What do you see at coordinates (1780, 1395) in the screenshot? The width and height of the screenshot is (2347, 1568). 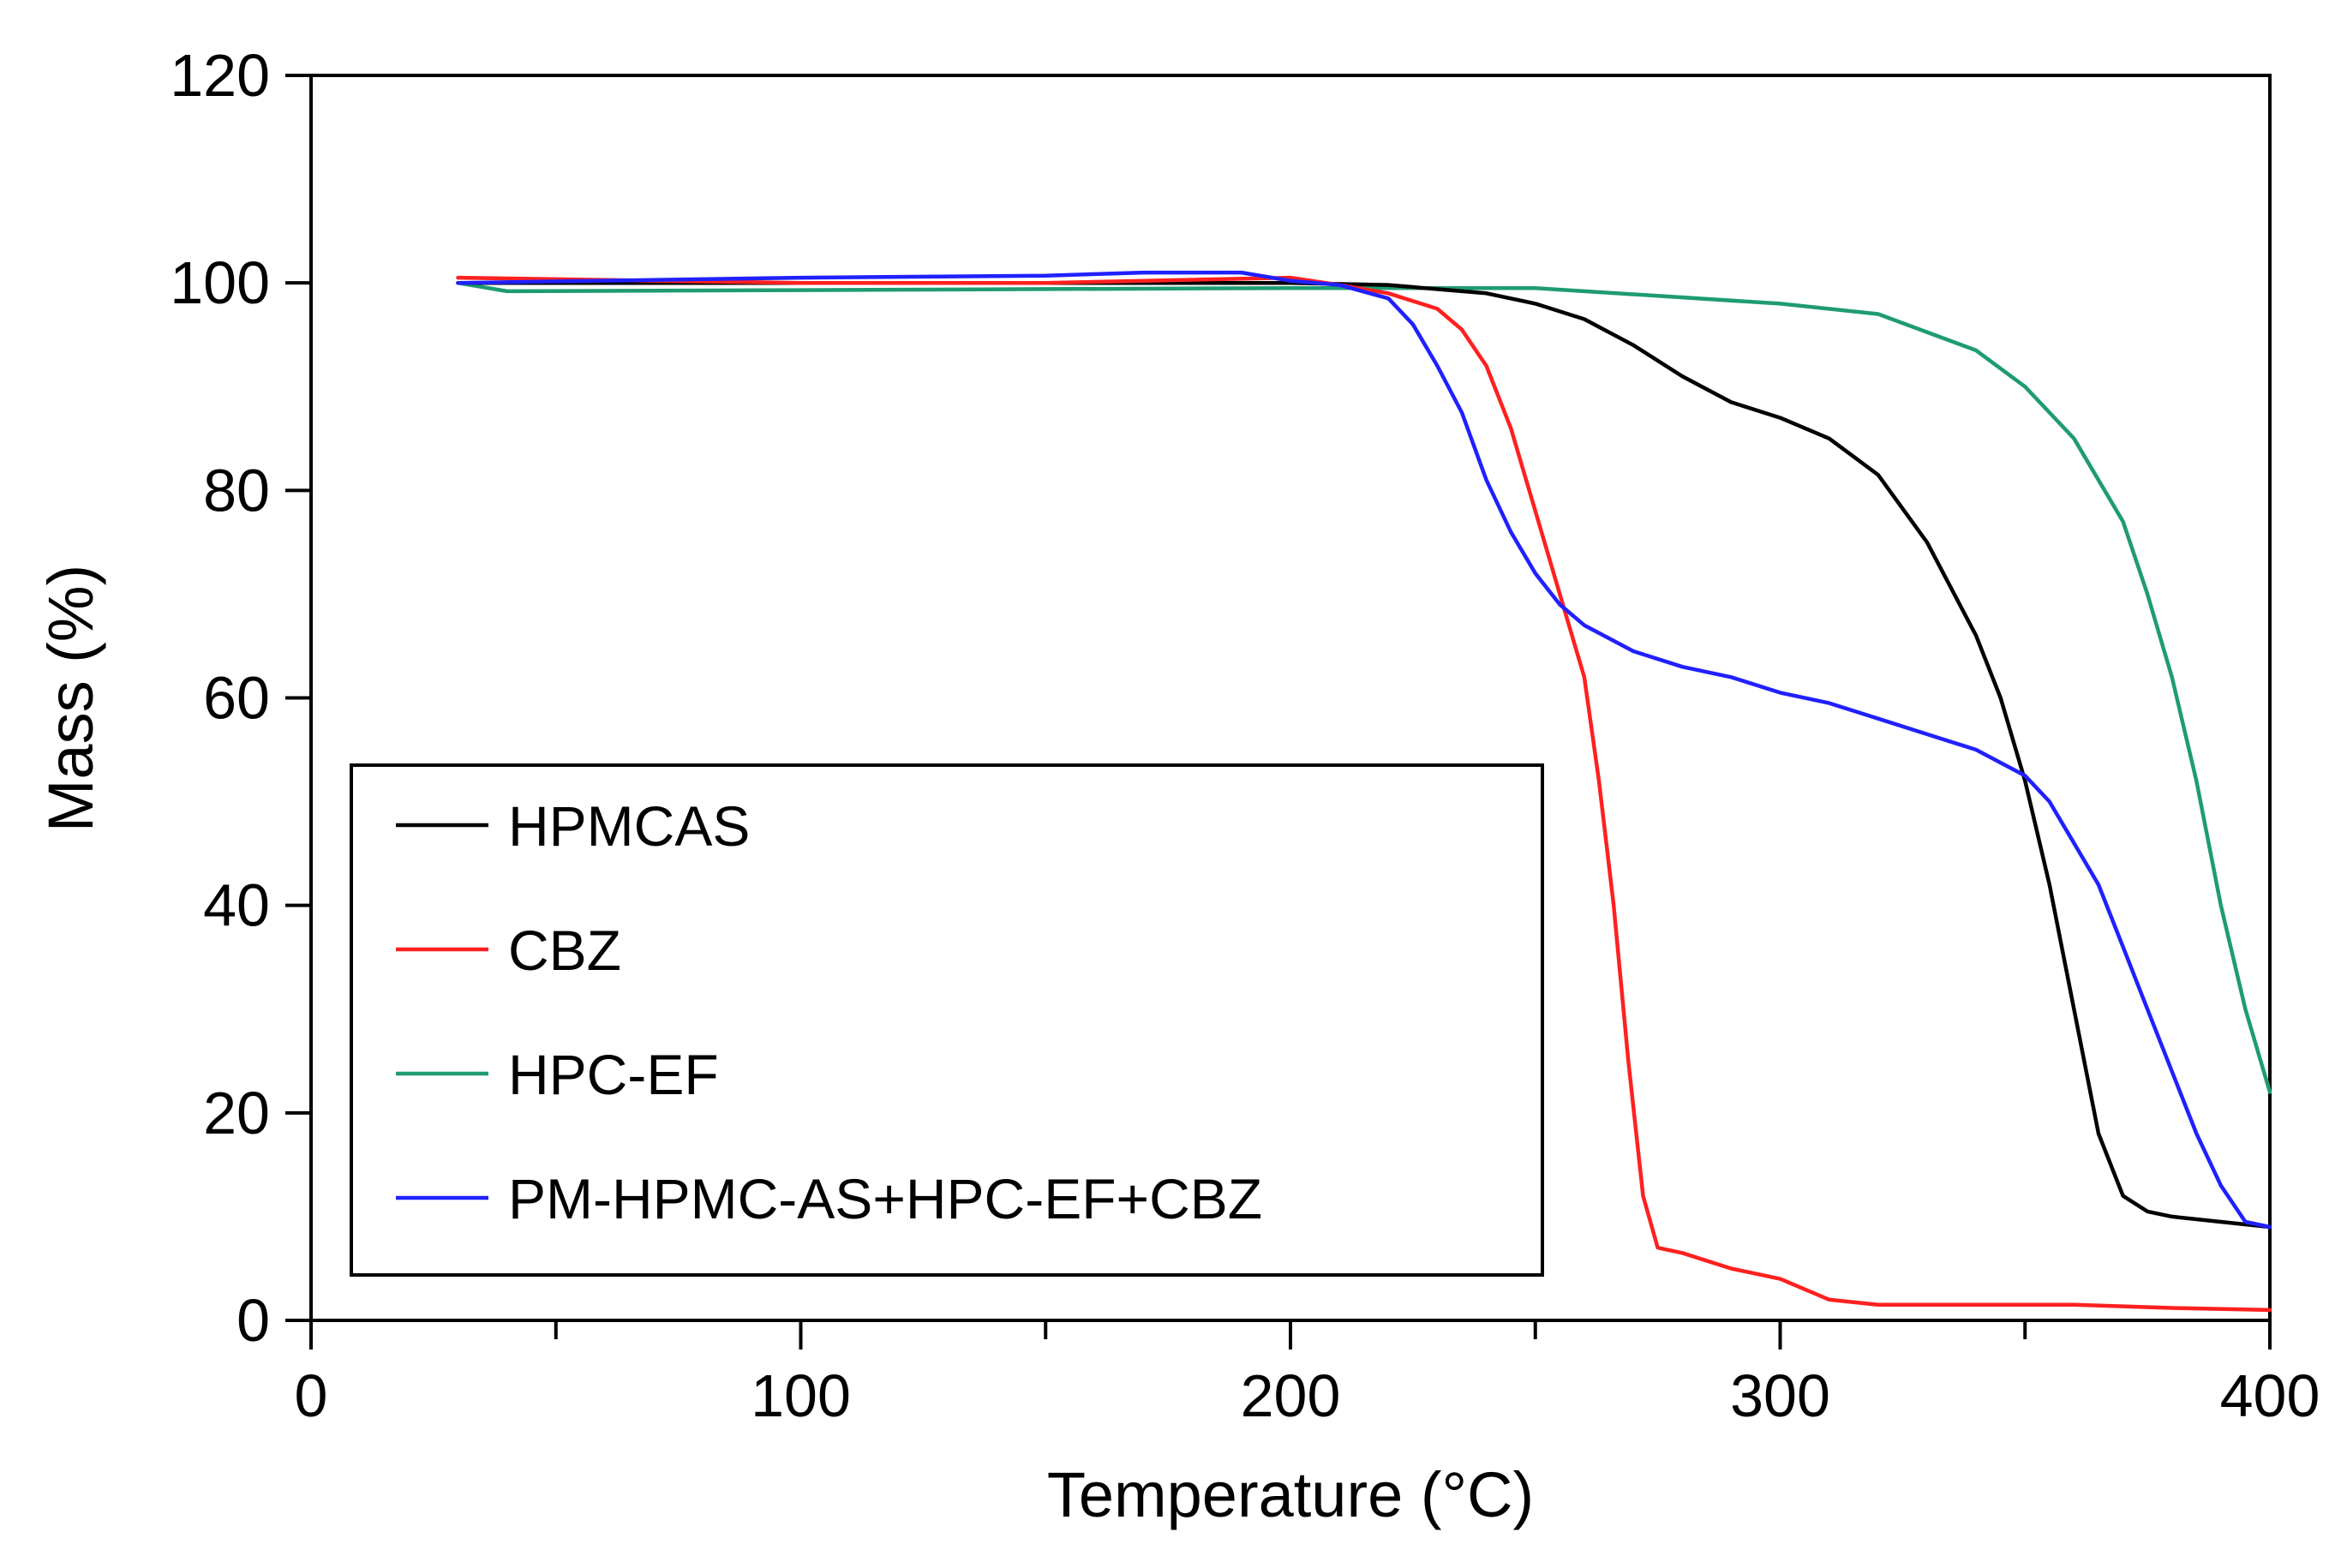 I see `x-tick-label: 300` at bounding box center [1780, 1395].